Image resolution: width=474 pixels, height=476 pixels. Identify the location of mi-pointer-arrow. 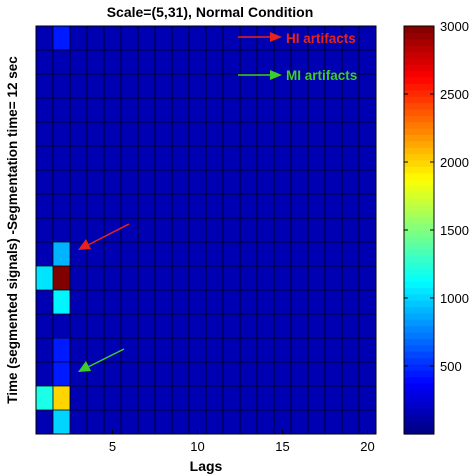
(101, 360).